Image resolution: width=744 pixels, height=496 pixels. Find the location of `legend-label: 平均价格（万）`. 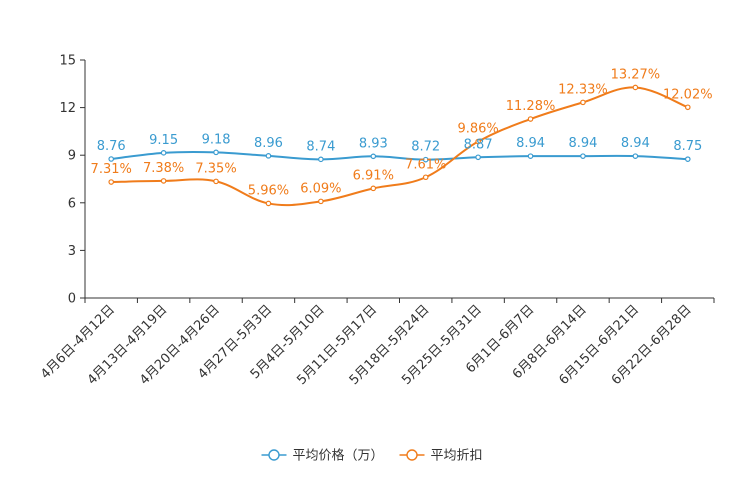

legend-label: 平均价格（万） is located at coordinates (338, 456).